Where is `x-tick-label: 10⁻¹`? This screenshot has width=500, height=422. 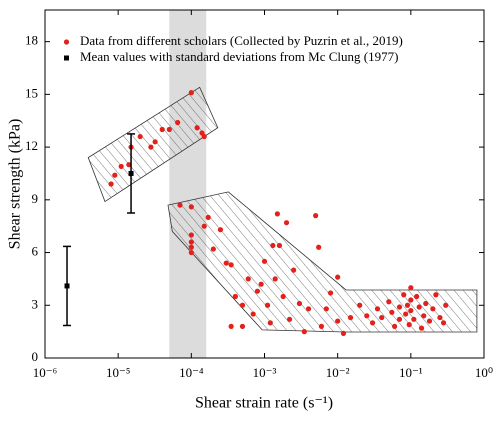
x-tick-label: 10⁻¹ is located at coordinates (411, 372).